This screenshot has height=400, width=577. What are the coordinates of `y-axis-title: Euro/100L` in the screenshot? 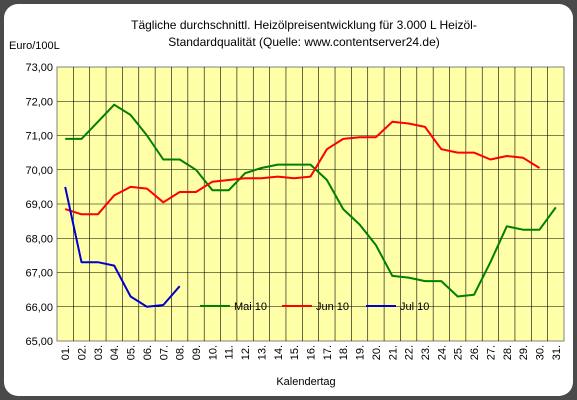 It's located at (34, 46).